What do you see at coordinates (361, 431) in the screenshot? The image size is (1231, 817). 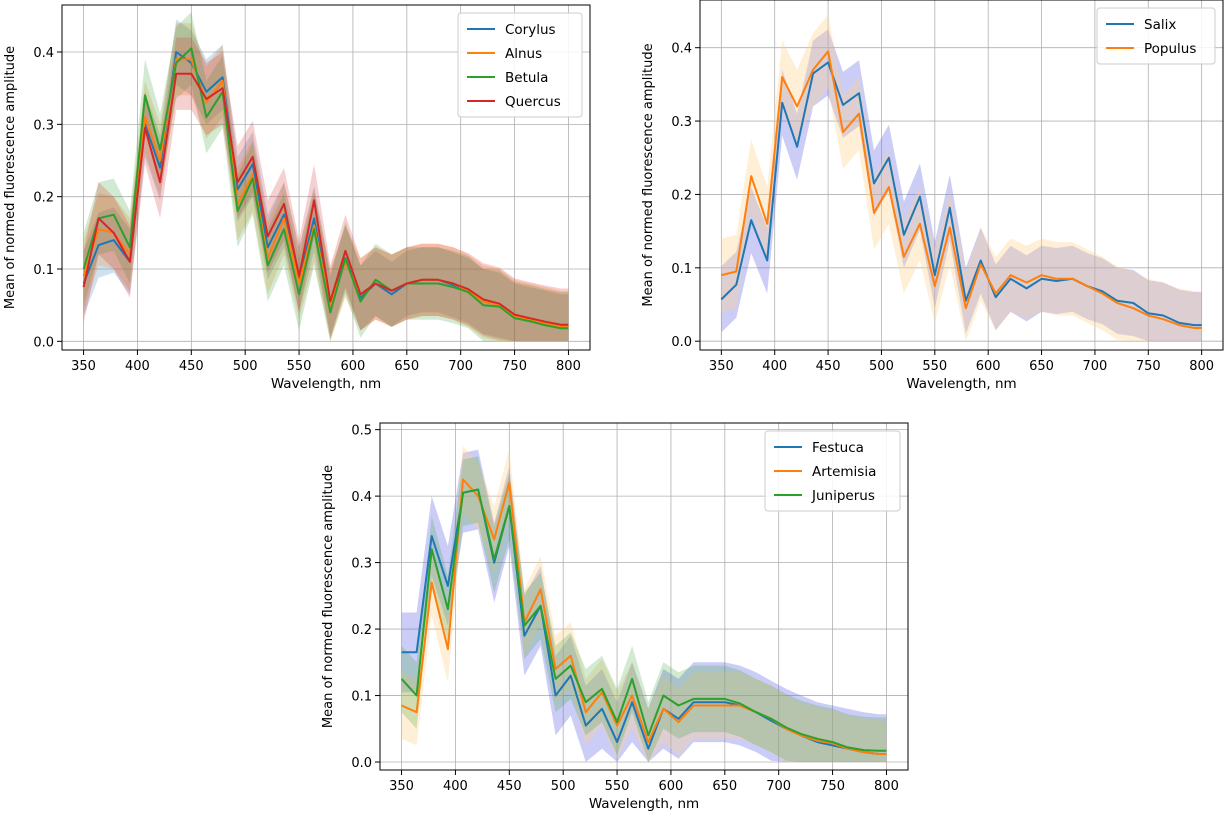 I see `y-tick-label: 0.5` at bounding box center [361, 431].